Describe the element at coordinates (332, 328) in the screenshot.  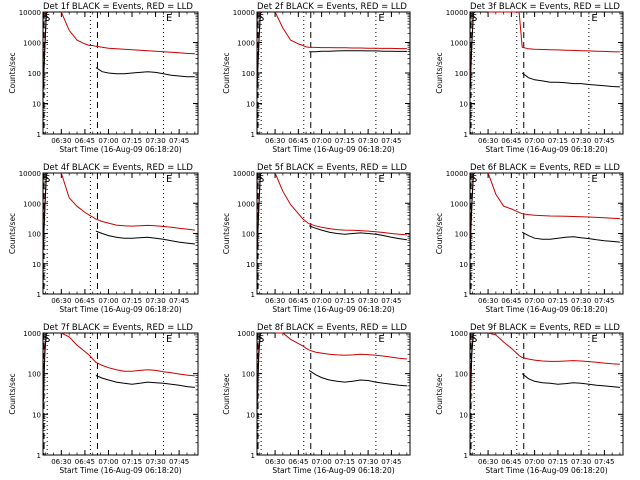
I see `panel-title: Det 8f BLACK = Events, RED = LLD` at that location.